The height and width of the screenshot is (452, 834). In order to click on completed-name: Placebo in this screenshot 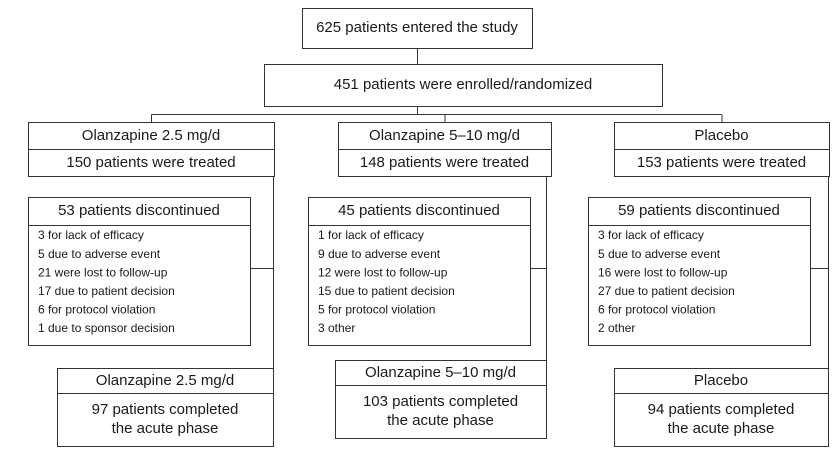, I will do `click(721, 380)`.